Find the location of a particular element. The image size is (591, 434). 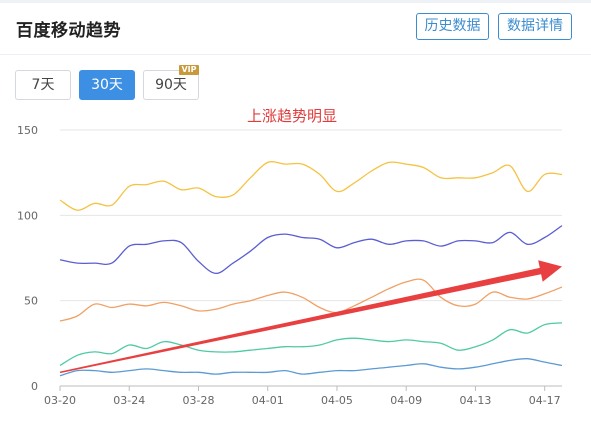

x-tick-label: 04-17 is located at coordinates (545, 400).